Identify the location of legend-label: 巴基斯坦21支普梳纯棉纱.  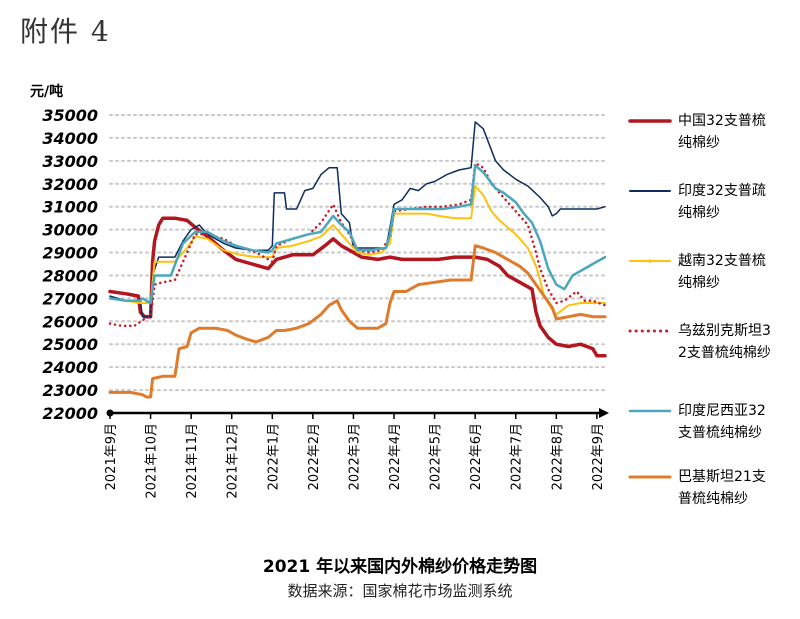
(722, 488).